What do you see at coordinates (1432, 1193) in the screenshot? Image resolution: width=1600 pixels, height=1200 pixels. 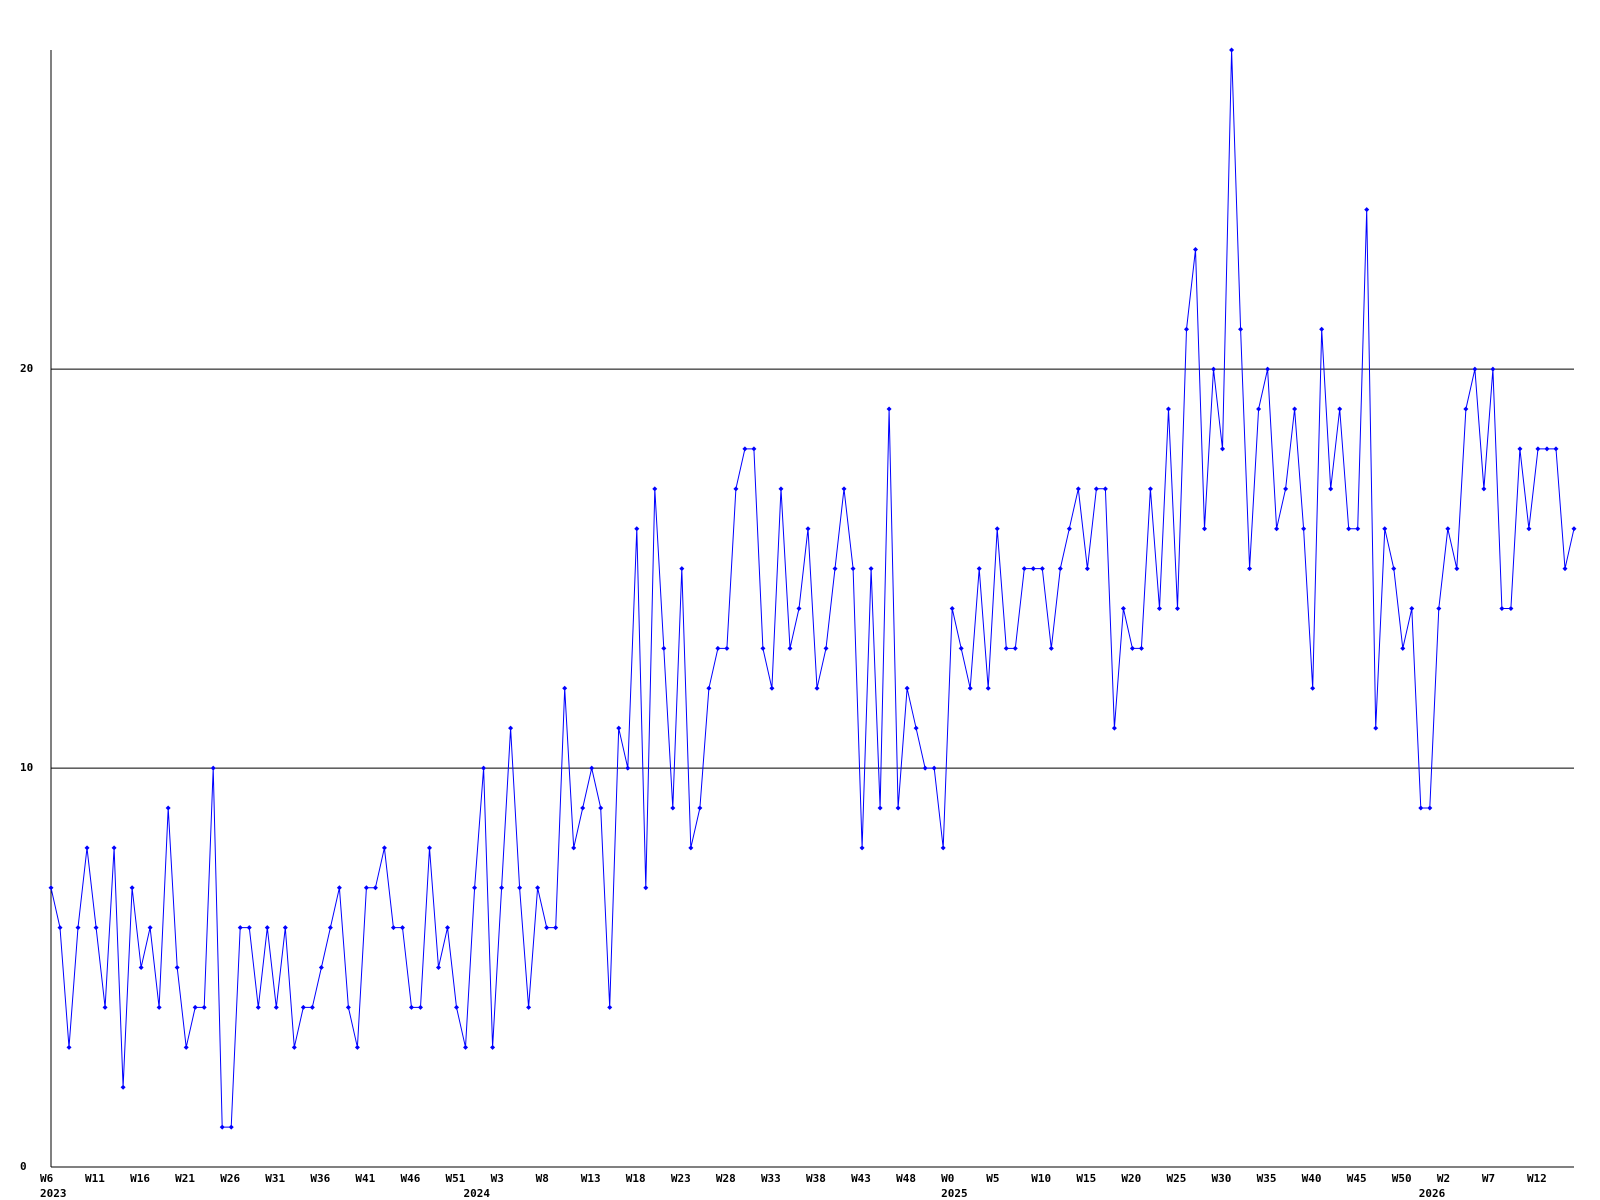 I see `x-year-label: 2026` at bounding box center [1432, 1193].